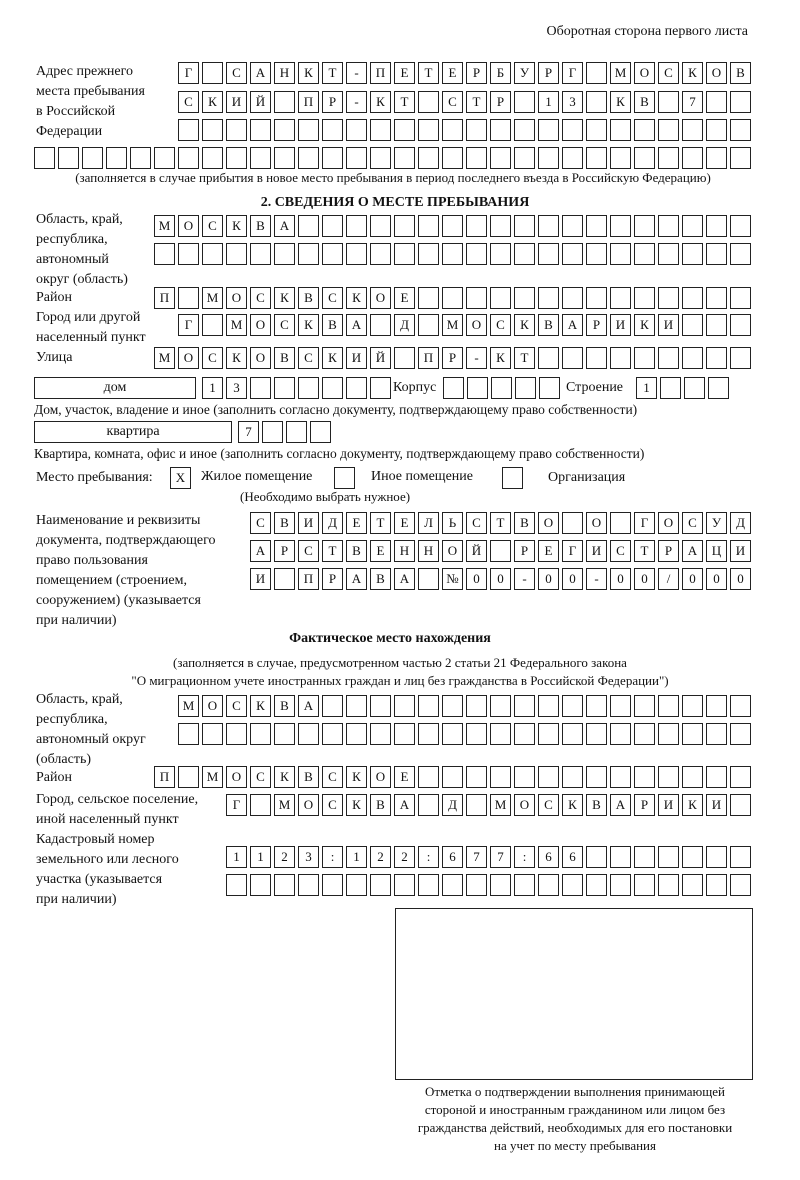  What do you see at coordinates (188, 325) in the screenshot?
I see `char-box: Г` at bounding box center [188, 325].